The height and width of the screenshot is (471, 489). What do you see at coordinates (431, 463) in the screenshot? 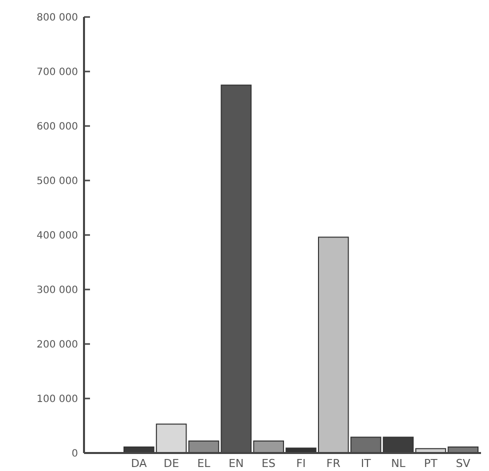
I see `x-tick-label: PT` at bounding box center [431, 463].